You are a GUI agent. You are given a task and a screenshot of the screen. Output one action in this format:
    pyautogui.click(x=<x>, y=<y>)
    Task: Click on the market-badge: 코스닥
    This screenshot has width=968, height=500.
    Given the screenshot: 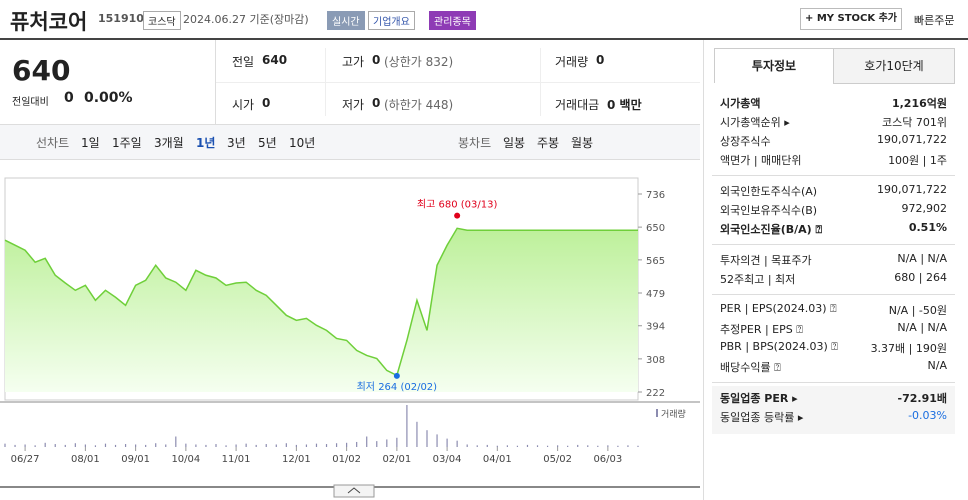 What is the action you would take?
    pyautogui.click(x=162, y=20)
    